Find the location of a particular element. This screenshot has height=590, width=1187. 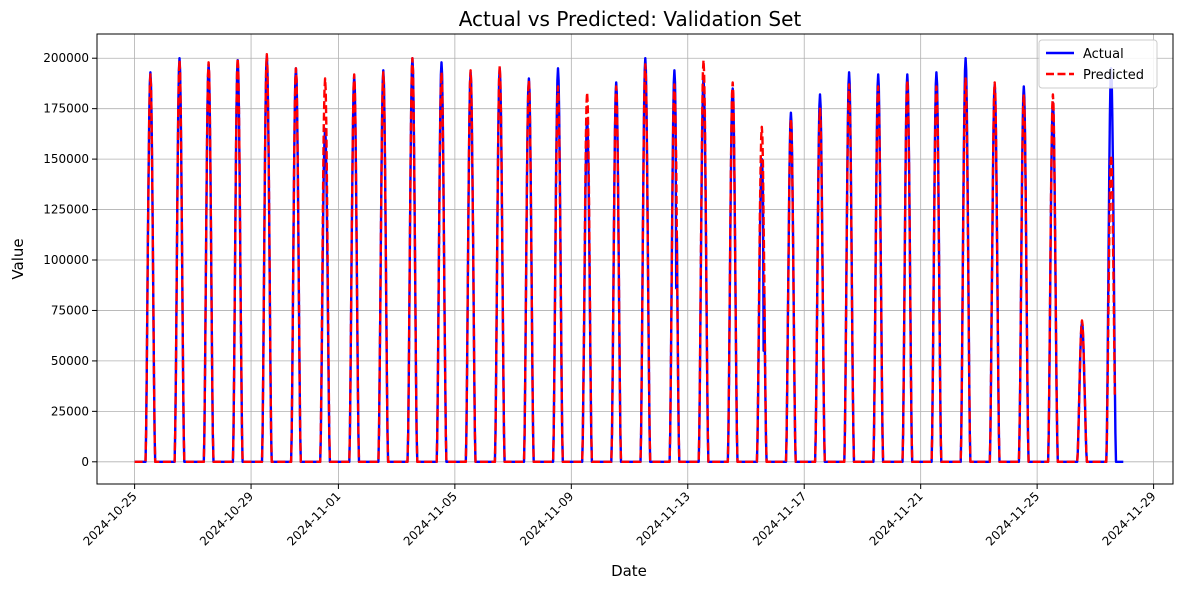

y-axis-label: Value is located at coordinates (18, 258).